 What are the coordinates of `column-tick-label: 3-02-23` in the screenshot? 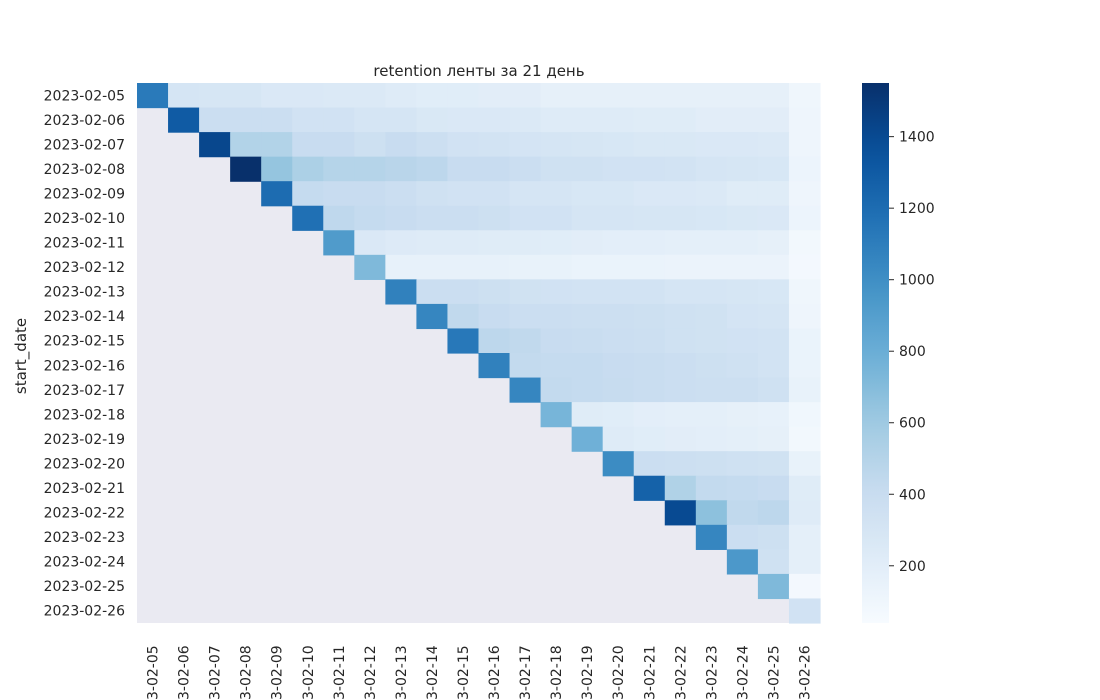 It's located at (712, 672).